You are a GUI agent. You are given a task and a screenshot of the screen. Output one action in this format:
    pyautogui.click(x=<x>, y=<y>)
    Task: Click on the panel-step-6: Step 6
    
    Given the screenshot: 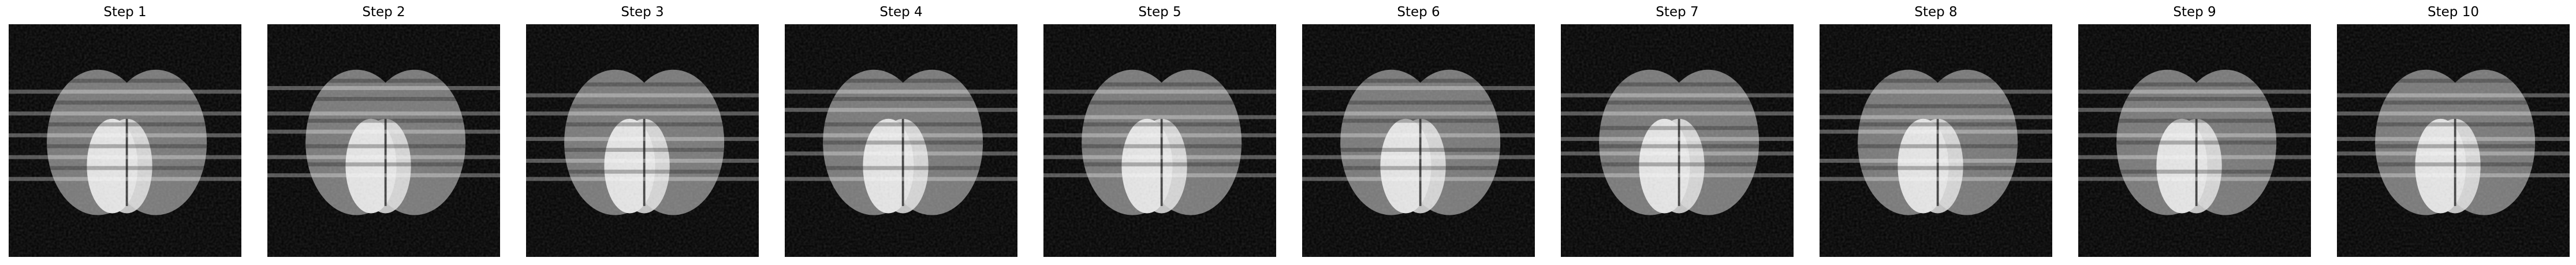 What is the action you would take?
    pyautogui.click(x=1418, y=132)
    